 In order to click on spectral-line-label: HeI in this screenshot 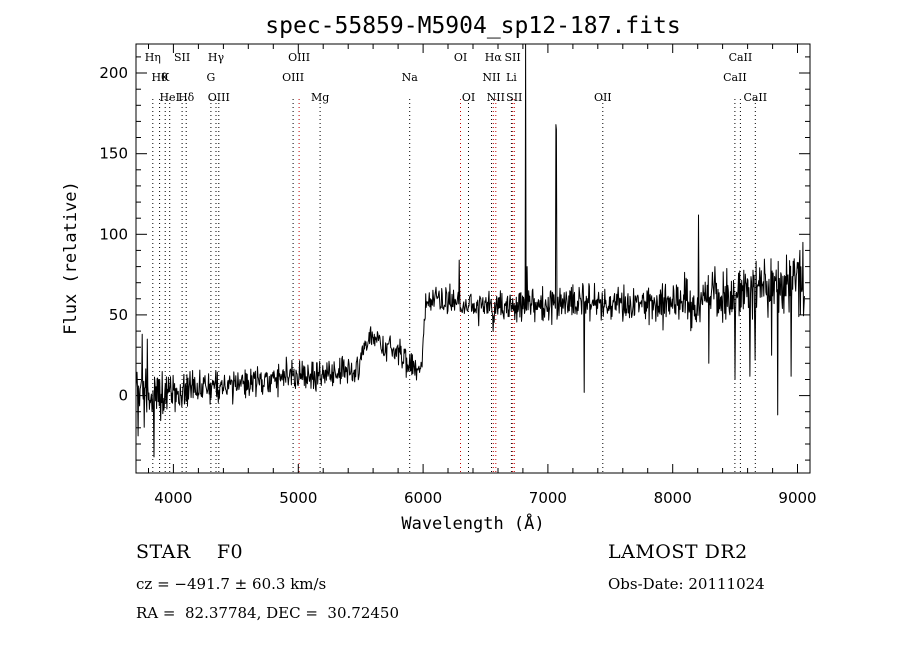, I will do `click(169, 97)`.